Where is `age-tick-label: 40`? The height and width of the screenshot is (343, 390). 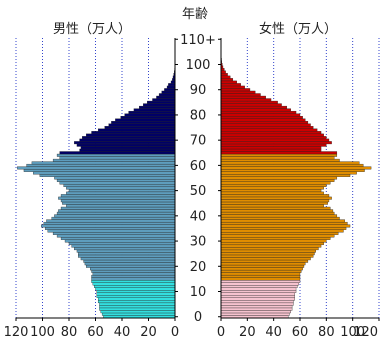 age-tick-label: 40 is located at coordinates (198, 216).